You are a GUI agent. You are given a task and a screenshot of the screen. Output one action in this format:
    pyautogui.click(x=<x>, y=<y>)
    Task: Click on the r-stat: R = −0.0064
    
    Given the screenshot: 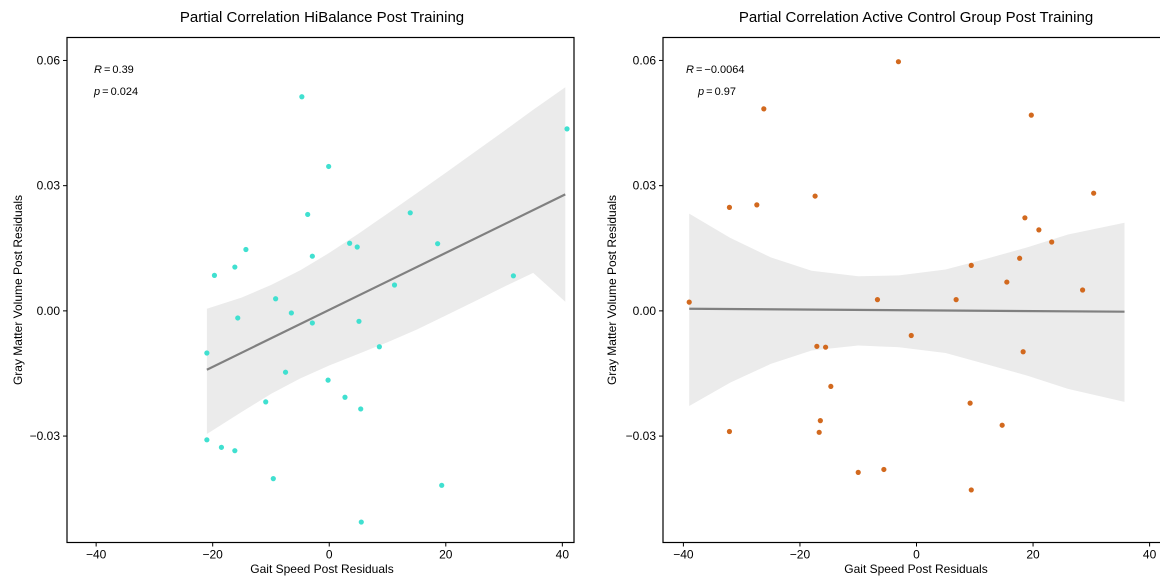 What is the action you would take?
    pyautogui.click(x=715, y=70)
    